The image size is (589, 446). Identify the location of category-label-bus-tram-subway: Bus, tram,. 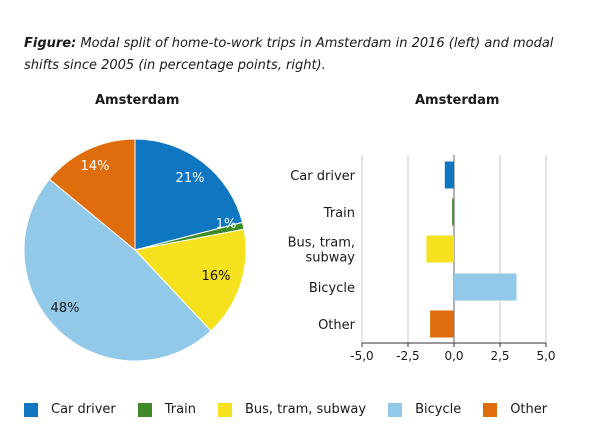
(321, 243).